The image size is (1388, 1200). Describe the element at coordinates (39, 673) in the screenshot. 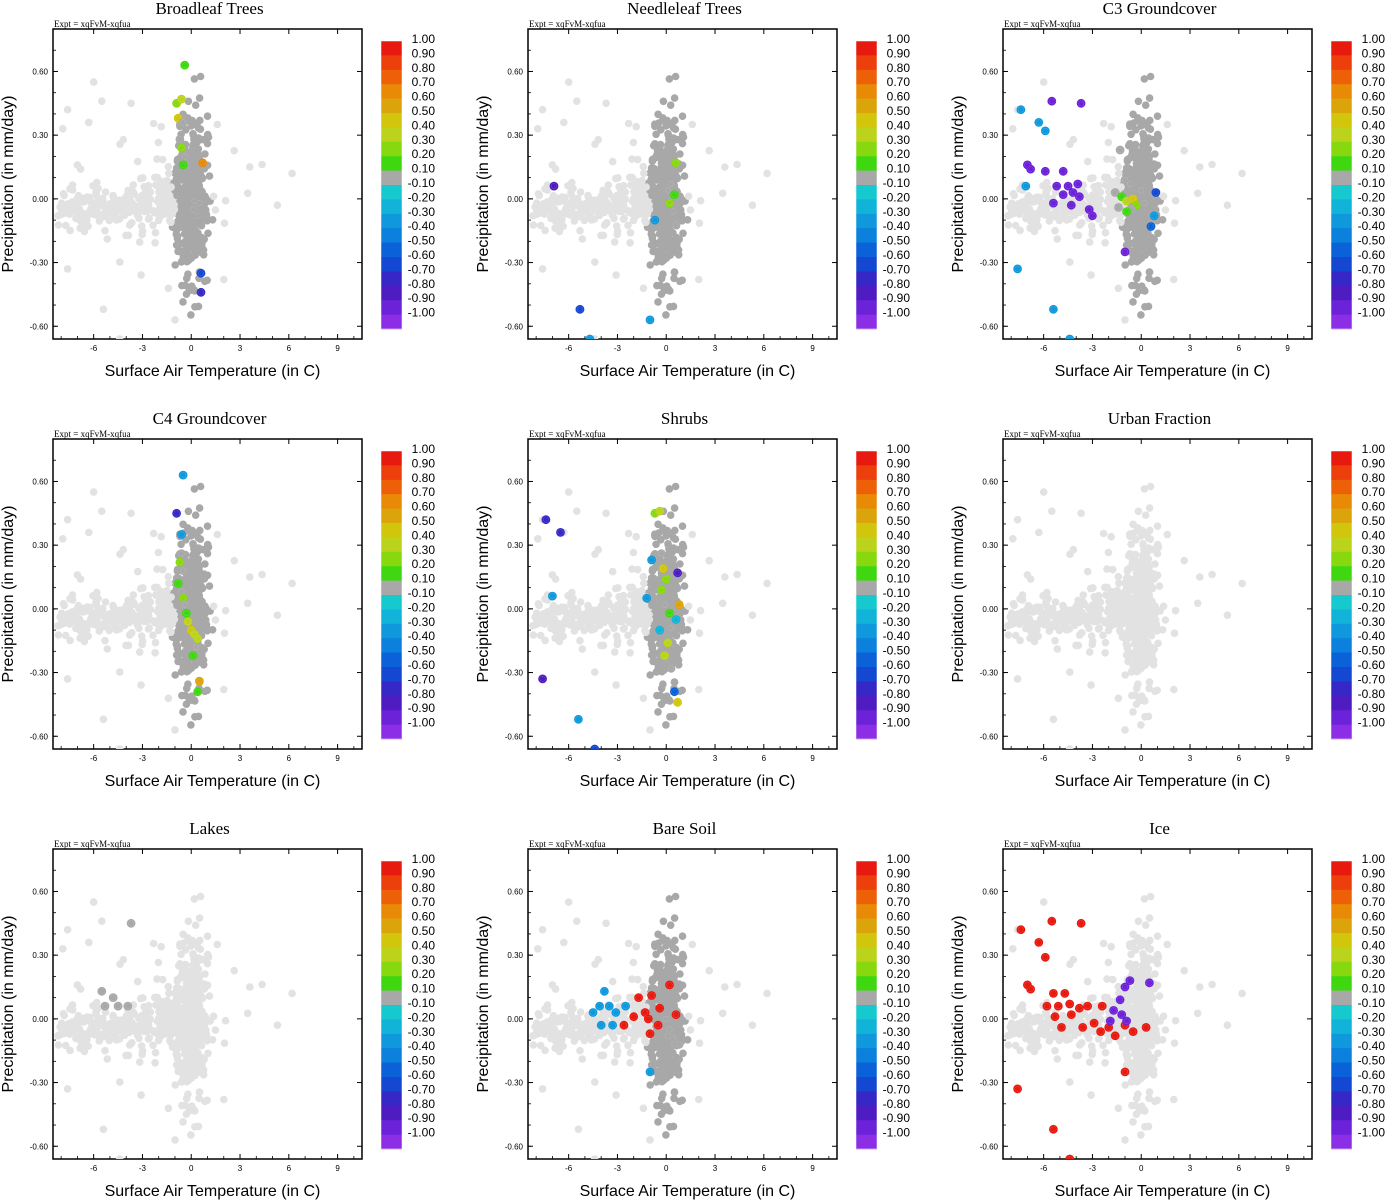

I see `y-tick-label: -0.30` at that location.